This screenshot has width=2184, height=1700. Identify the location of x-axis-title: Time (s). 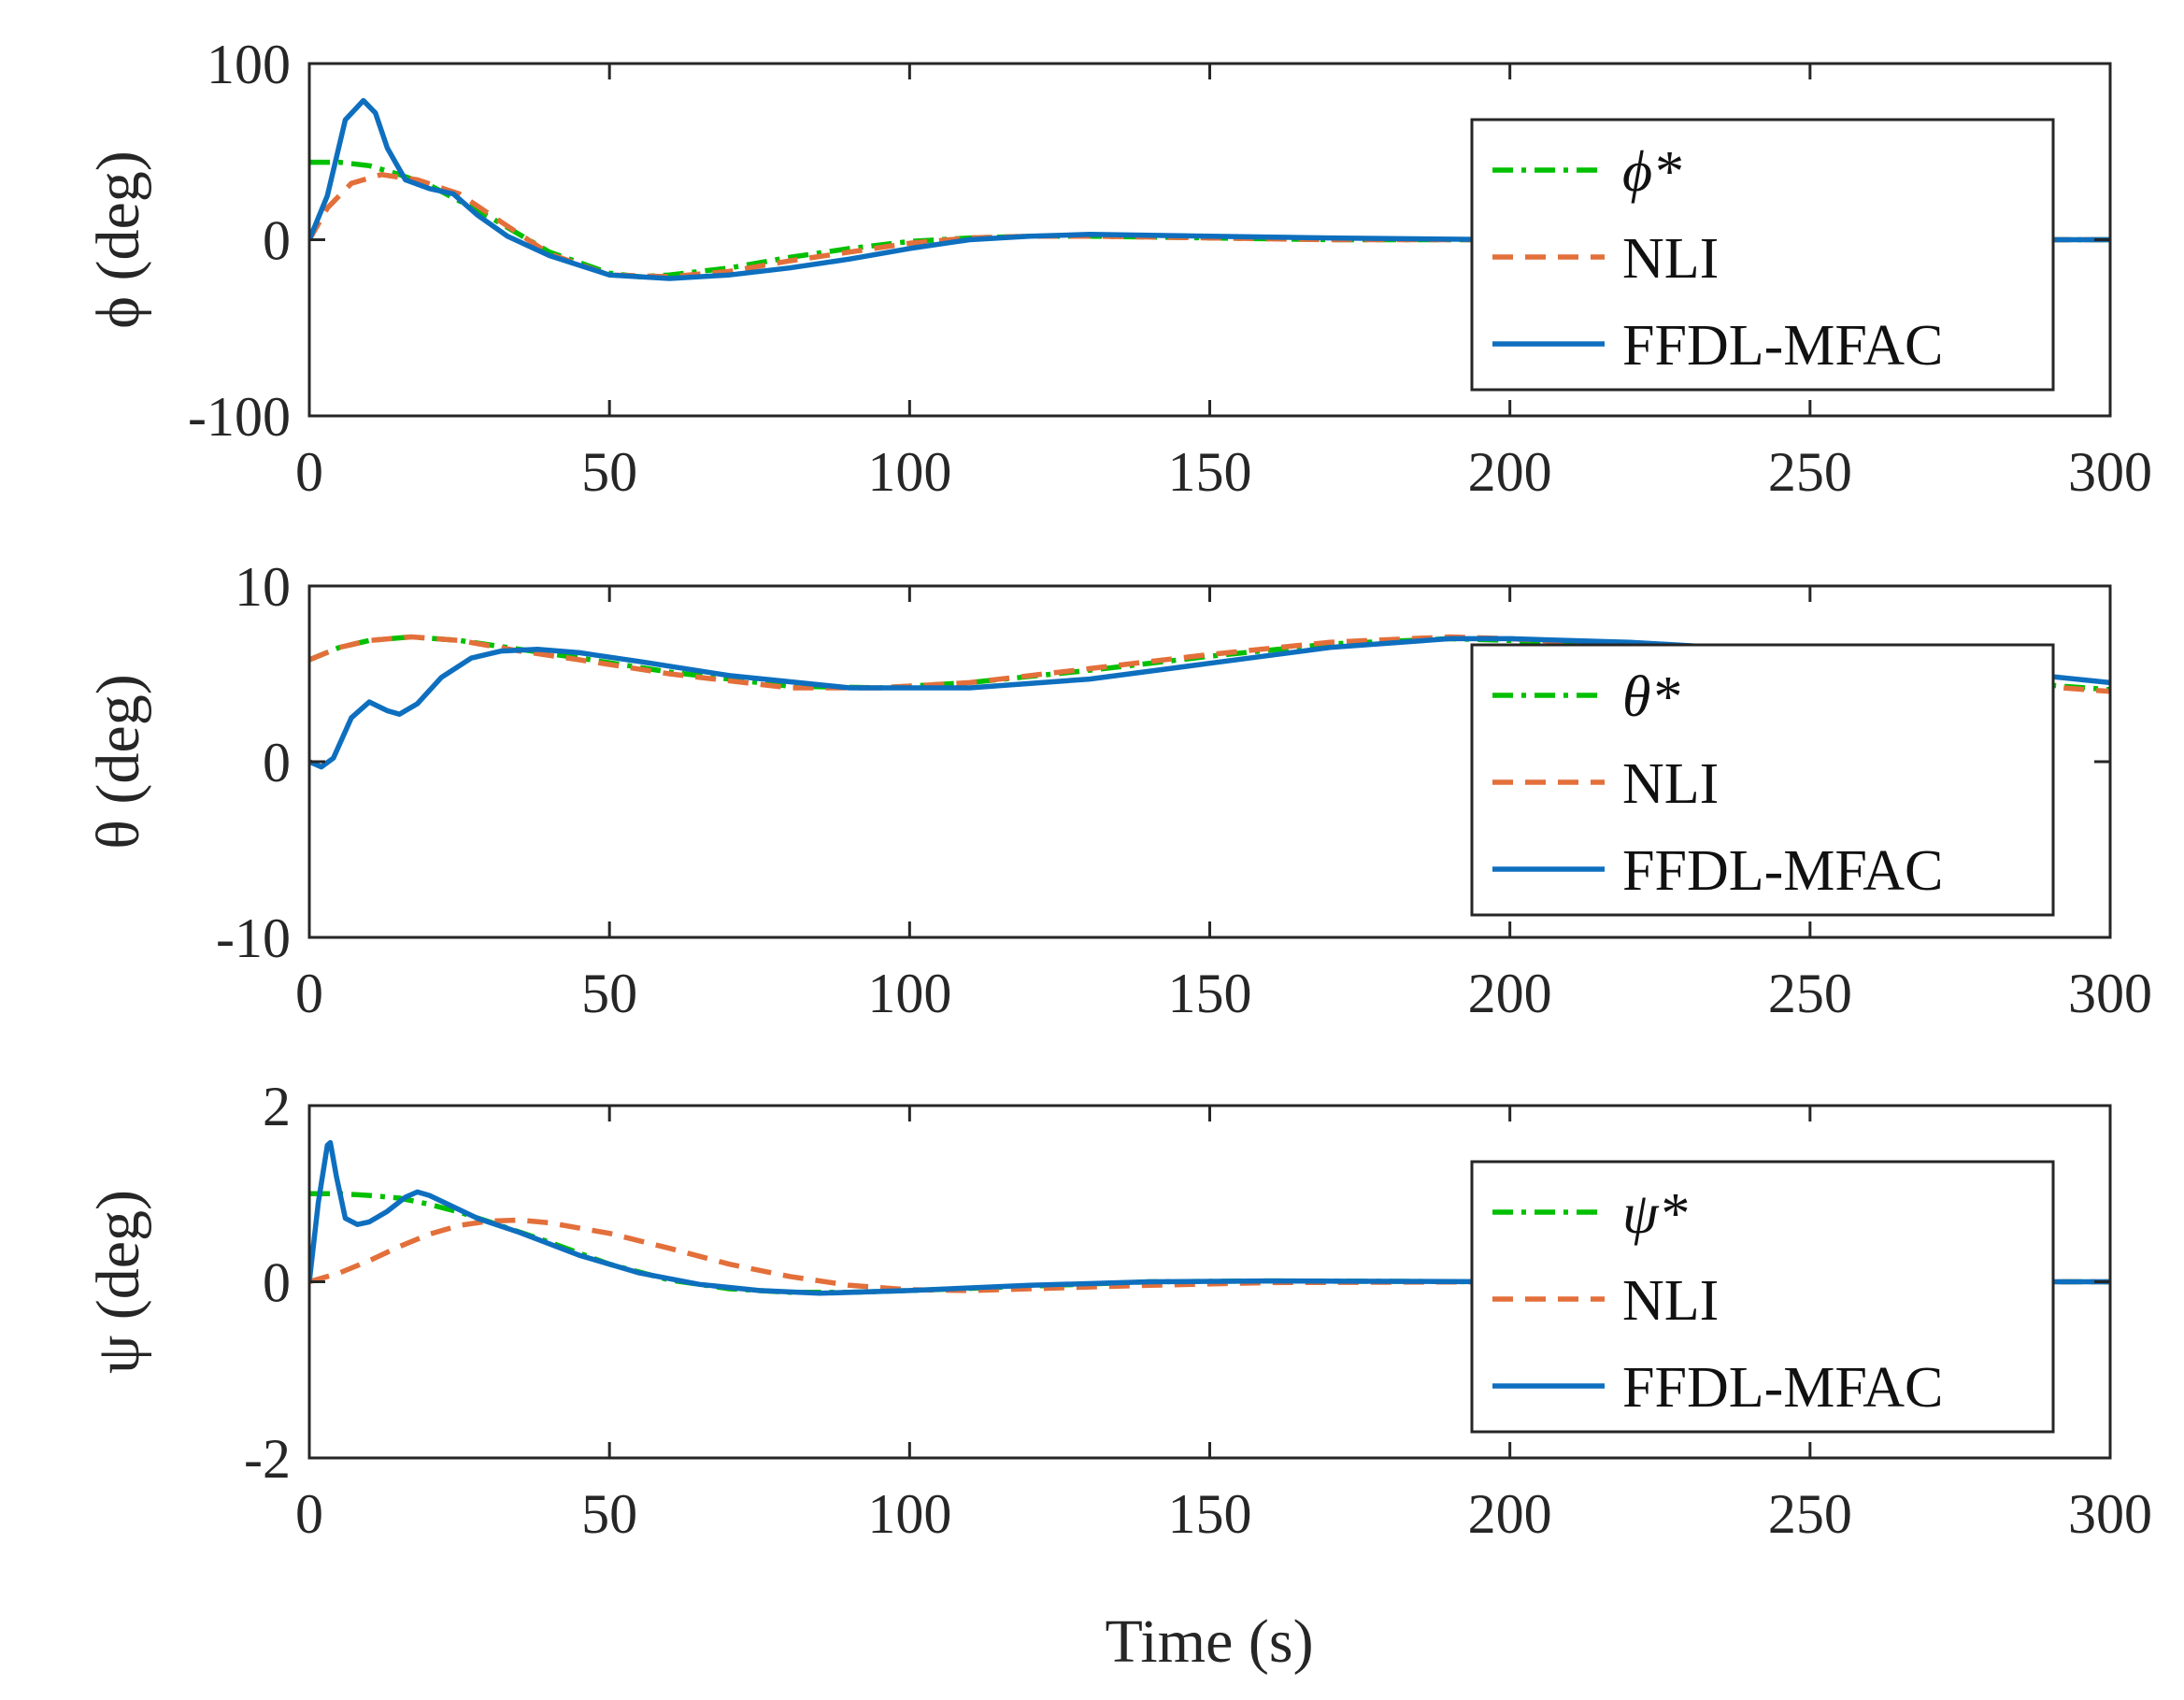
(1209, 1642).